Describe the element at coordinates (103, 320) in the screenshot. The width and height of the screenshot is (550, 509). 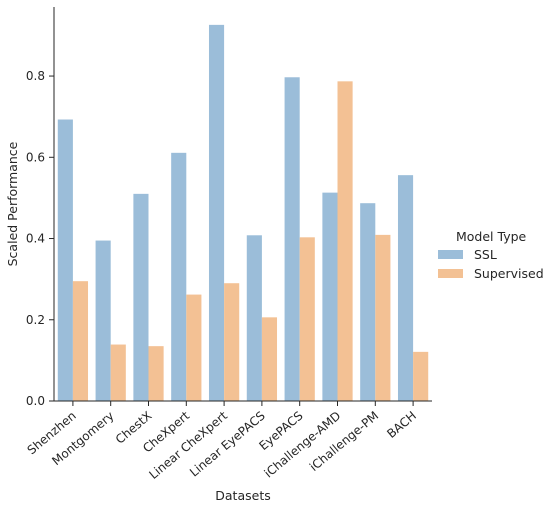
I see `bar-ssl-montgomery` at that location.